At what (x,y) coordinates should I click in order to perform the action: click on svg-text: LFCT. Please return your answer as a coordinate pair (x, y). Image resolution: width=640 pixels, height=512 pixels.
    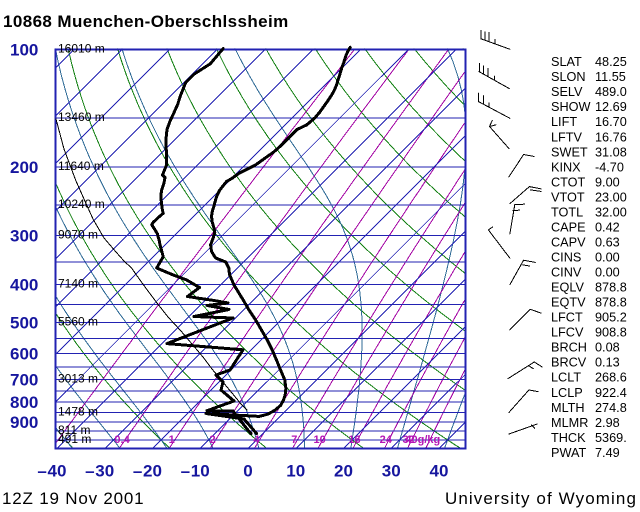
    Looking at the image, I should click on (567, 318).